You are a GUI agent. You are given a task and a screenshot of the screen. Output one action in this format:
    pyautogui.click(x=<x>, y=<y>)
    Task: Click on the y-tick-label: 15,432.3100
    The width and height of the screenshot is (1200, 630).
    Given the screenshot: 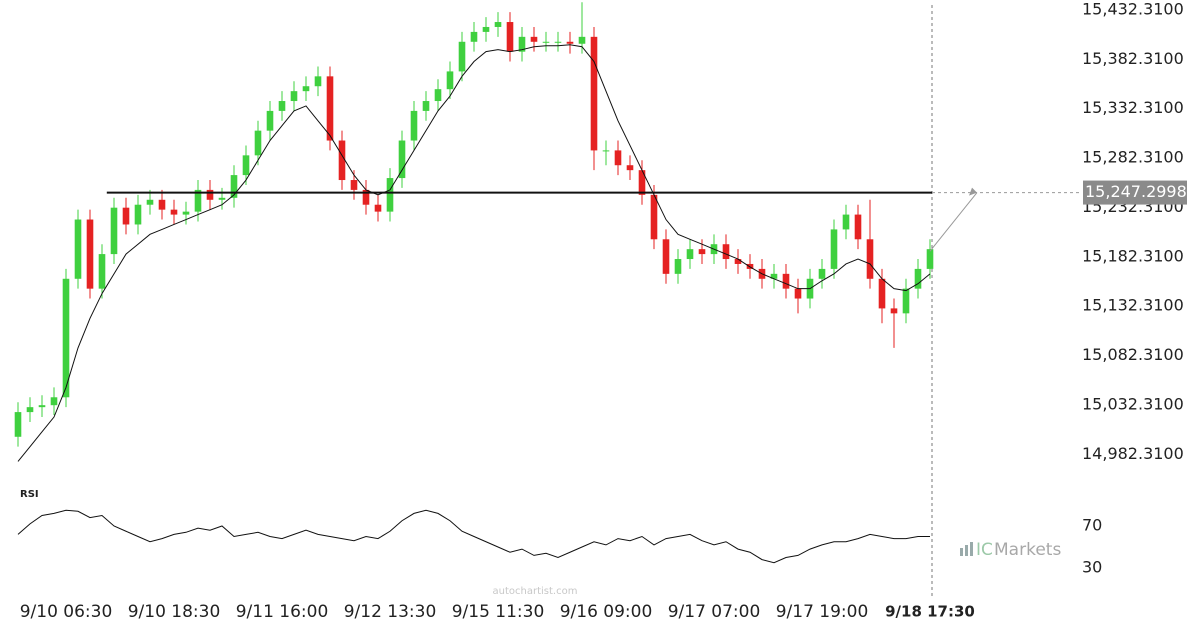 What is the action you would take?
    pyautogui.click(x=1133, y=9)
    